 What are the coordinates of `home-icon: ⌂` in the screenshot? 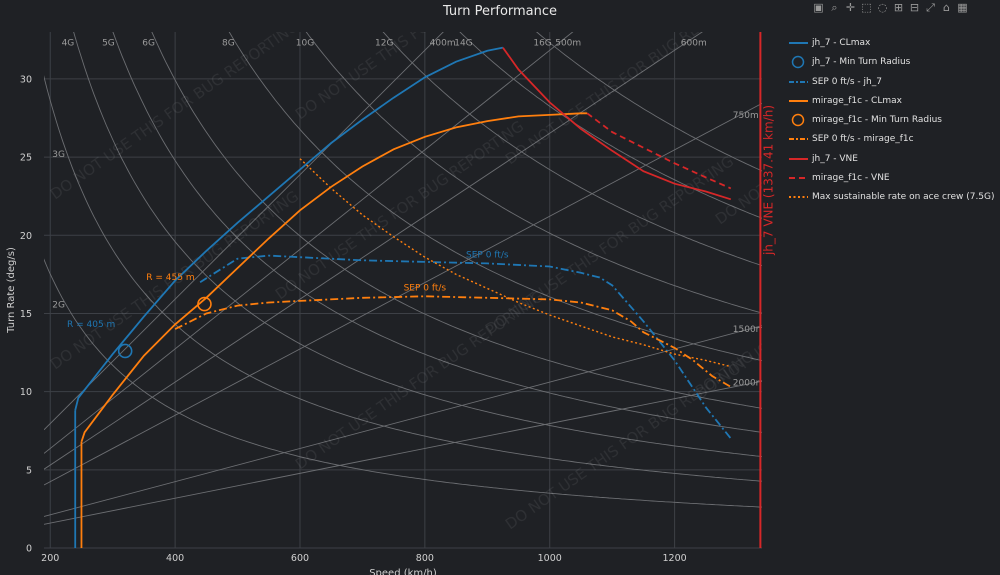 It's located at (946, 7).